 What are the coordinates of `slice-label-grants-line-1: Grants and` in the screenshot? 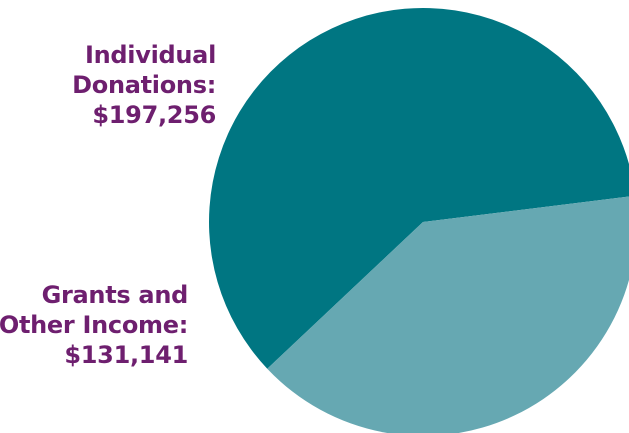 It's located at (115, 295).